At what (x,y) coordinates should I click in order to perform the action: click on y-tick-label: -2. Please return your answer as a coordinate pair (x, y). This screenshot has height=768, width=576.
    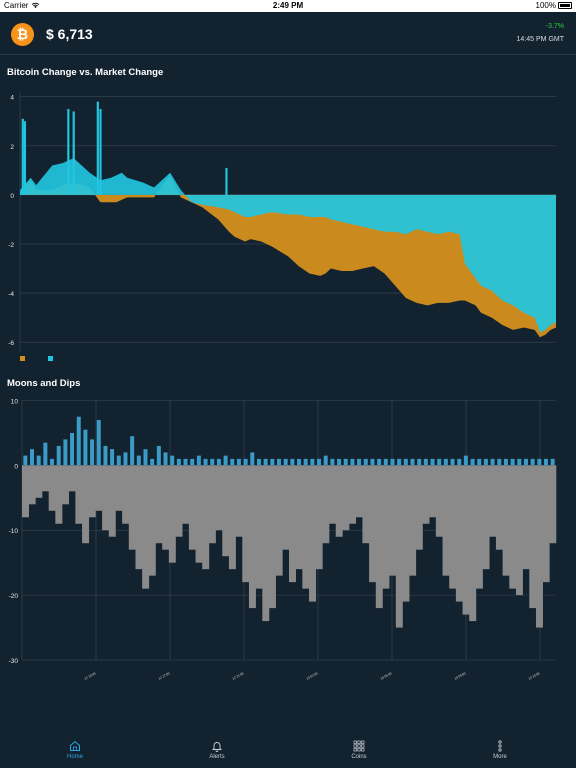
    Looking at the image, I should click on (11, 245).